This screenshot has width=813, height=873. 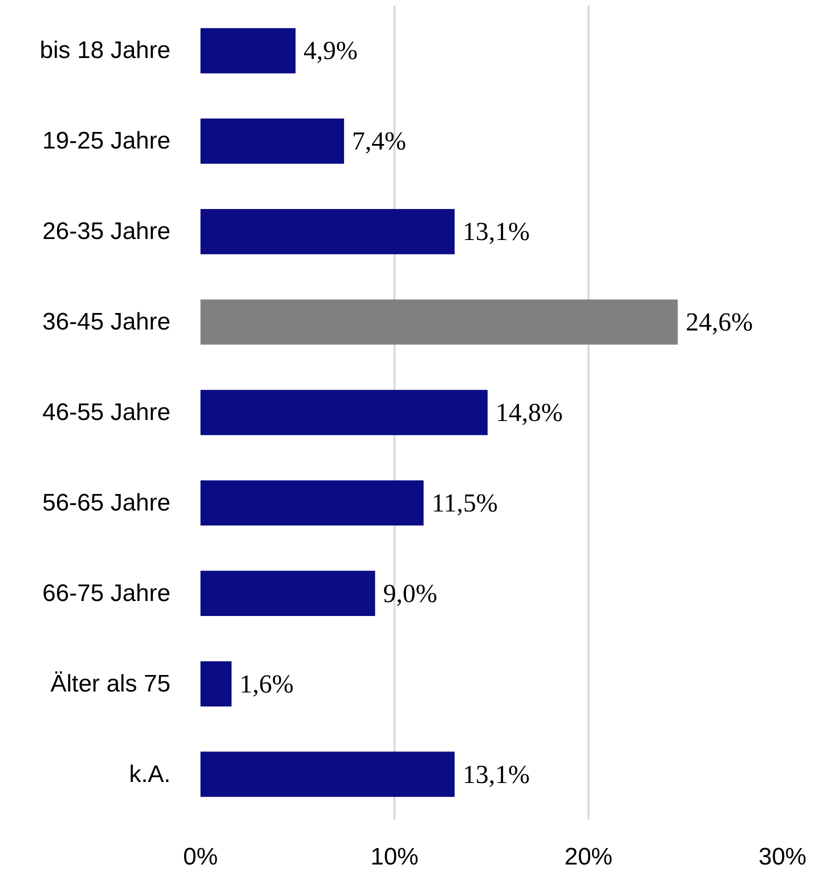 What do you see at coordinates (719, 322) in the screenshot?
I see `data-label: 24,6%` at bounding box center [719, 322].